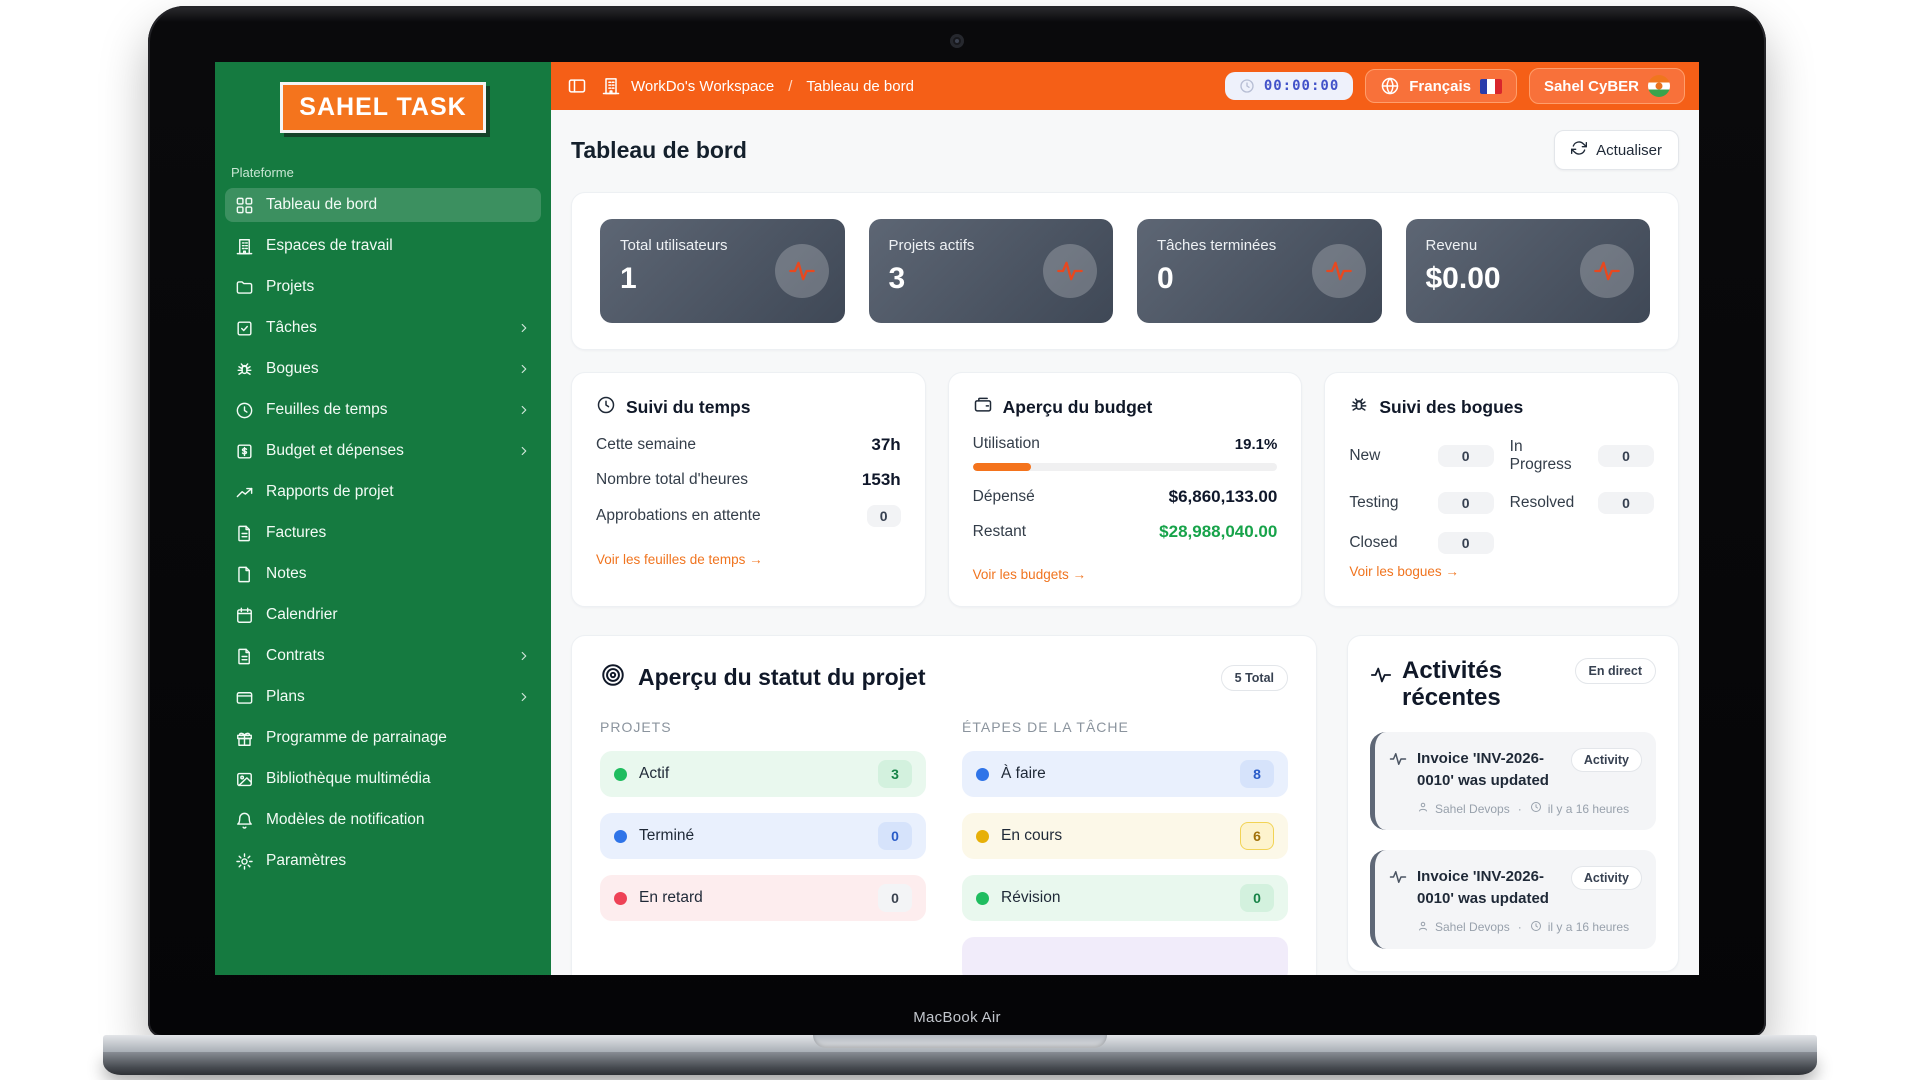 This screenshot has height=1080, width=1920. I want to click on status-total-badge: 5 Total, so click(1254, 677).